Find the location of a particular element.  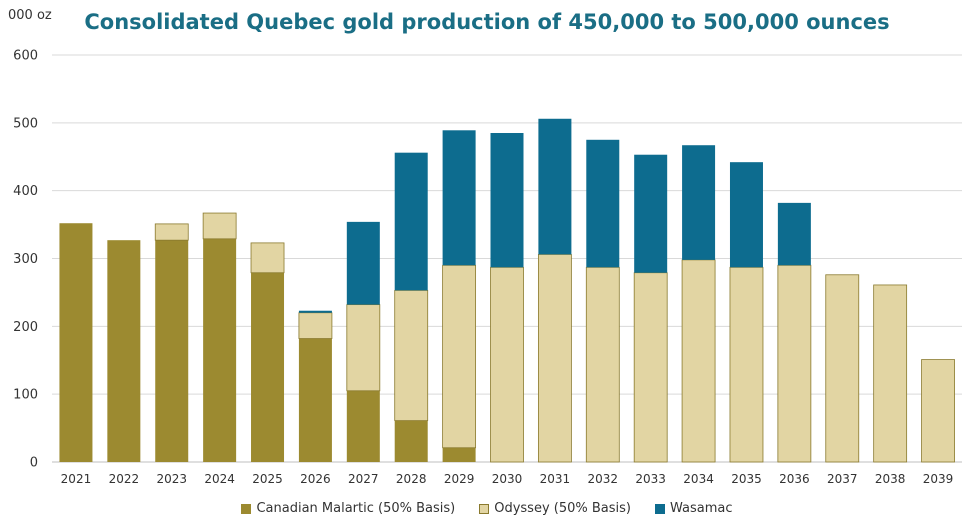

y-tick-label: 400 is located at coordinates (25, 191).